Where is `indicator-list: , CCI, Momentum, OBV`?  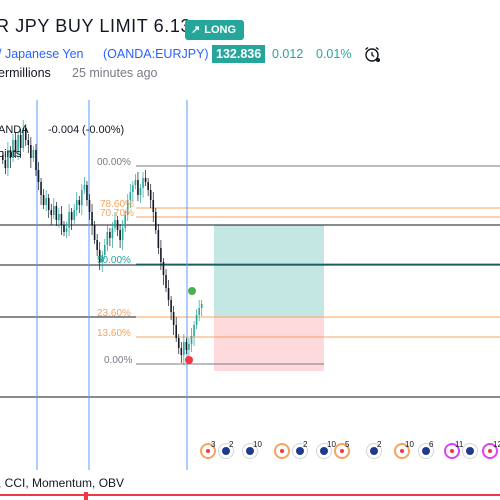
indicator-list: , CCI, Momentum, OBV is located at coordinates (62, 483).